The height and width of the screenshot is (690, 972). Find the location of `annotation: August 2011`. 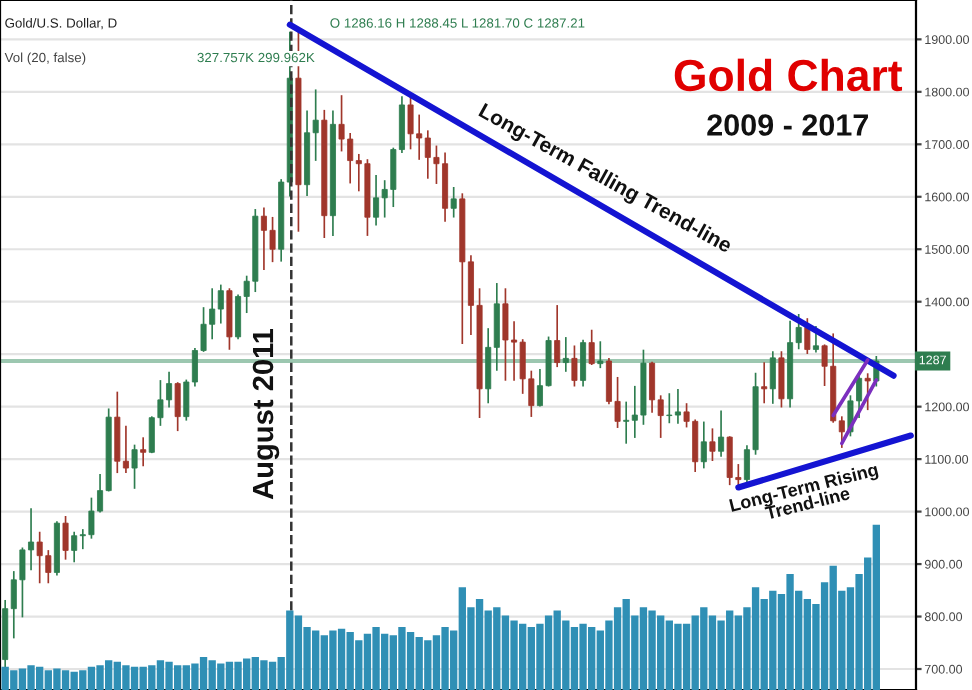

annotation: August 2011 is located at coordinates (266, 414).